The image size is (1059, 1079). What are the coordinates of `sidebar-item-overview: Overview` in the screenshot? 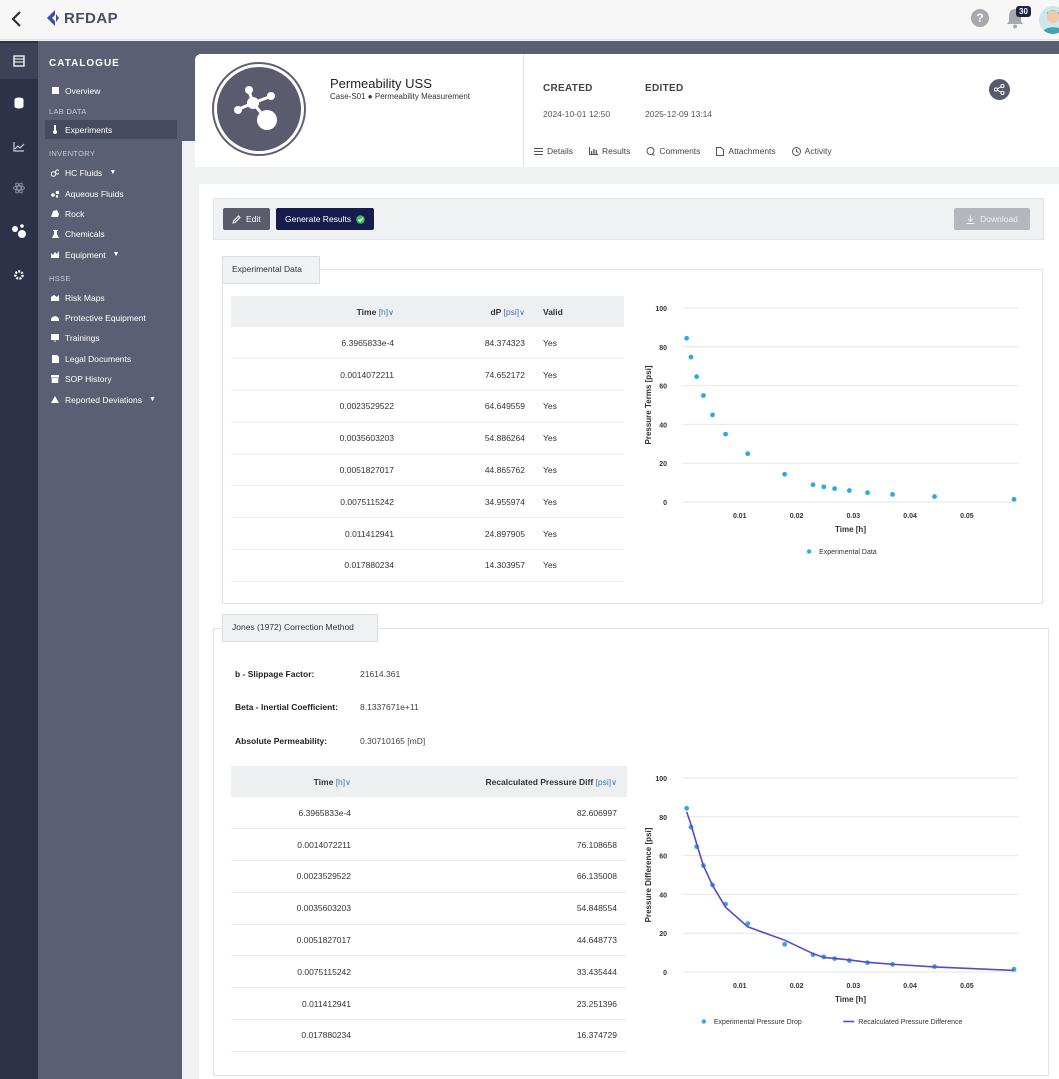 It's located at (111, 90).